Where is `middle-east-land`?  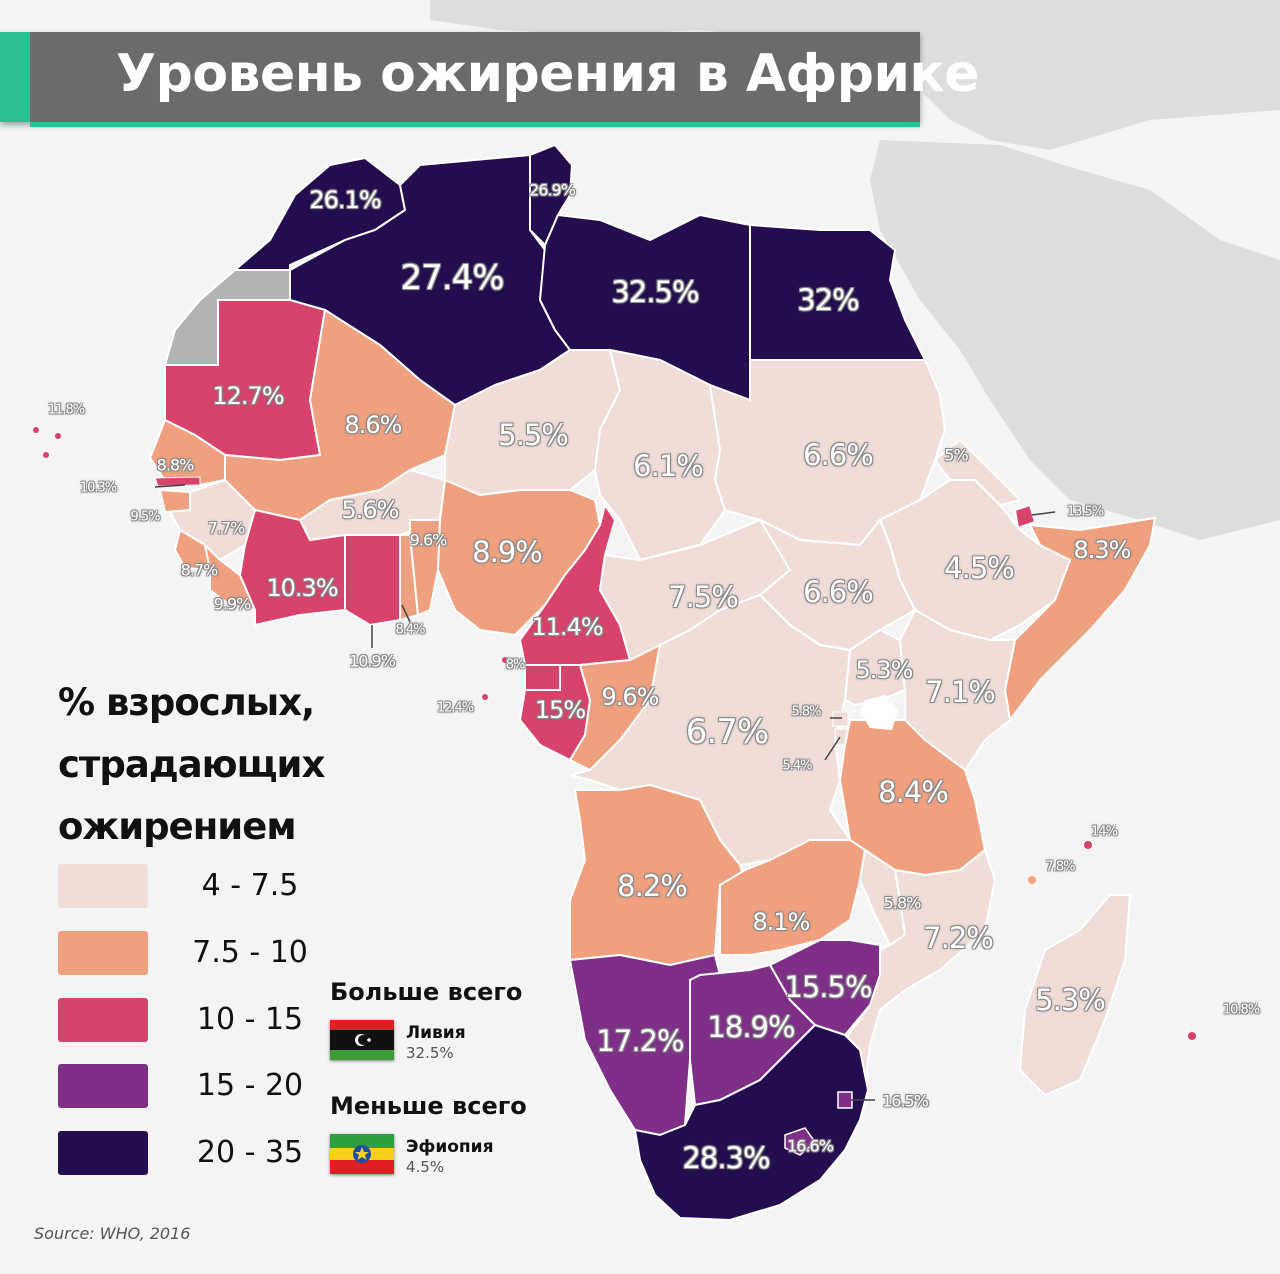
middle-east-land is located at coordinates (1075, 340).